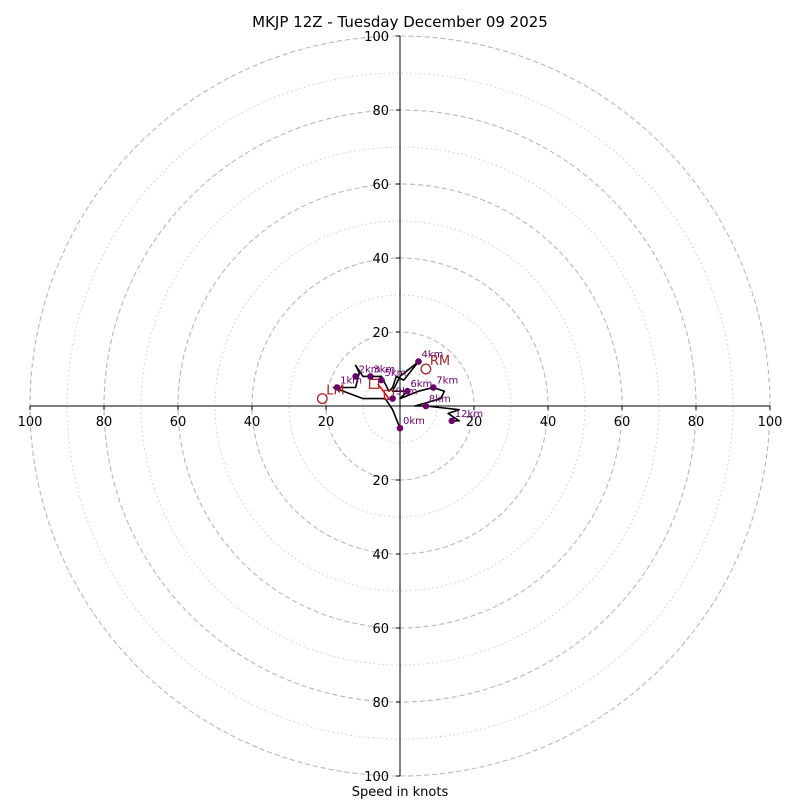 The width and height of the screenshot is (800, 800). I want to click on height-marker-label: 0km, so click(414, 421).